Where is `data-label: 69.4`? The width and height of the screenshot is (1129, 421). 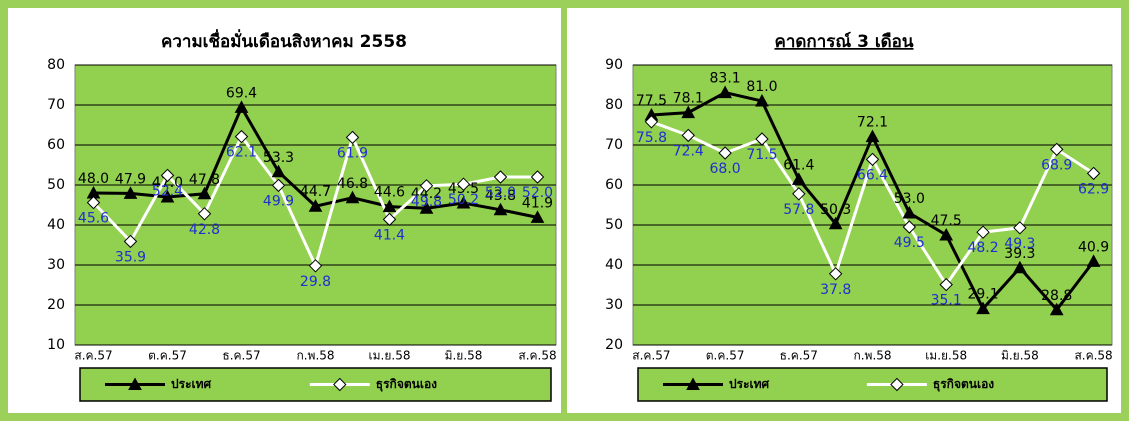 data-label: 69.4 is located at coordinates (241, 93).